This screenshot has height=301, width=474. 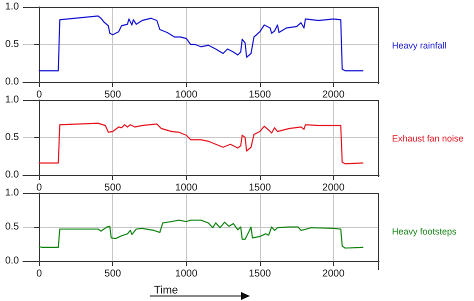 What do you see at coordinates (425, 231) in the screenshot?
I see `text: Heavy footsteps` at bounding box center [425, 231].